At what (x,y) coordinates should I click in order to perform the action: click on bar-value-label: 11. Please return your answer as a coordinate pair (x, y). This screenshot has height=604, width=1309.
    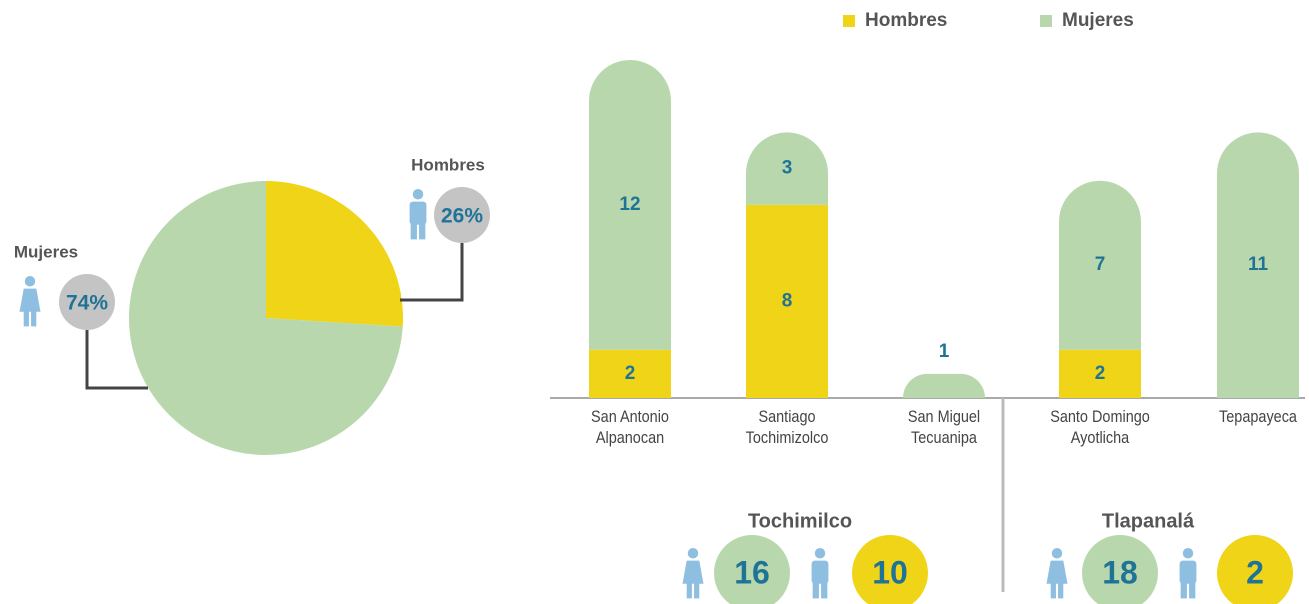
    Looking at the image, I should click on (1258, 264).